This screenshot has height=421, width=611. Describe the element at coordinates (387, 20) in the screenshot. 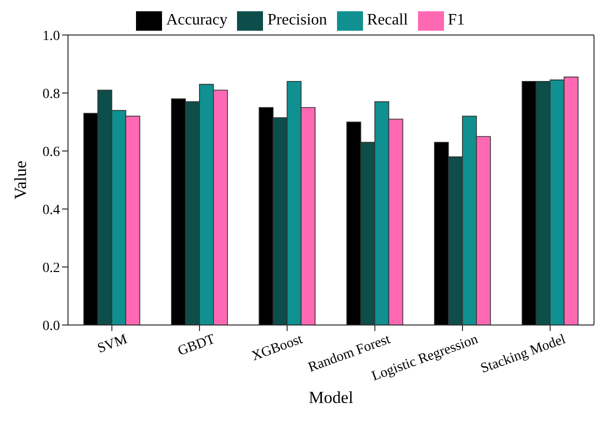

I see `legend-label: Recall` at that location.